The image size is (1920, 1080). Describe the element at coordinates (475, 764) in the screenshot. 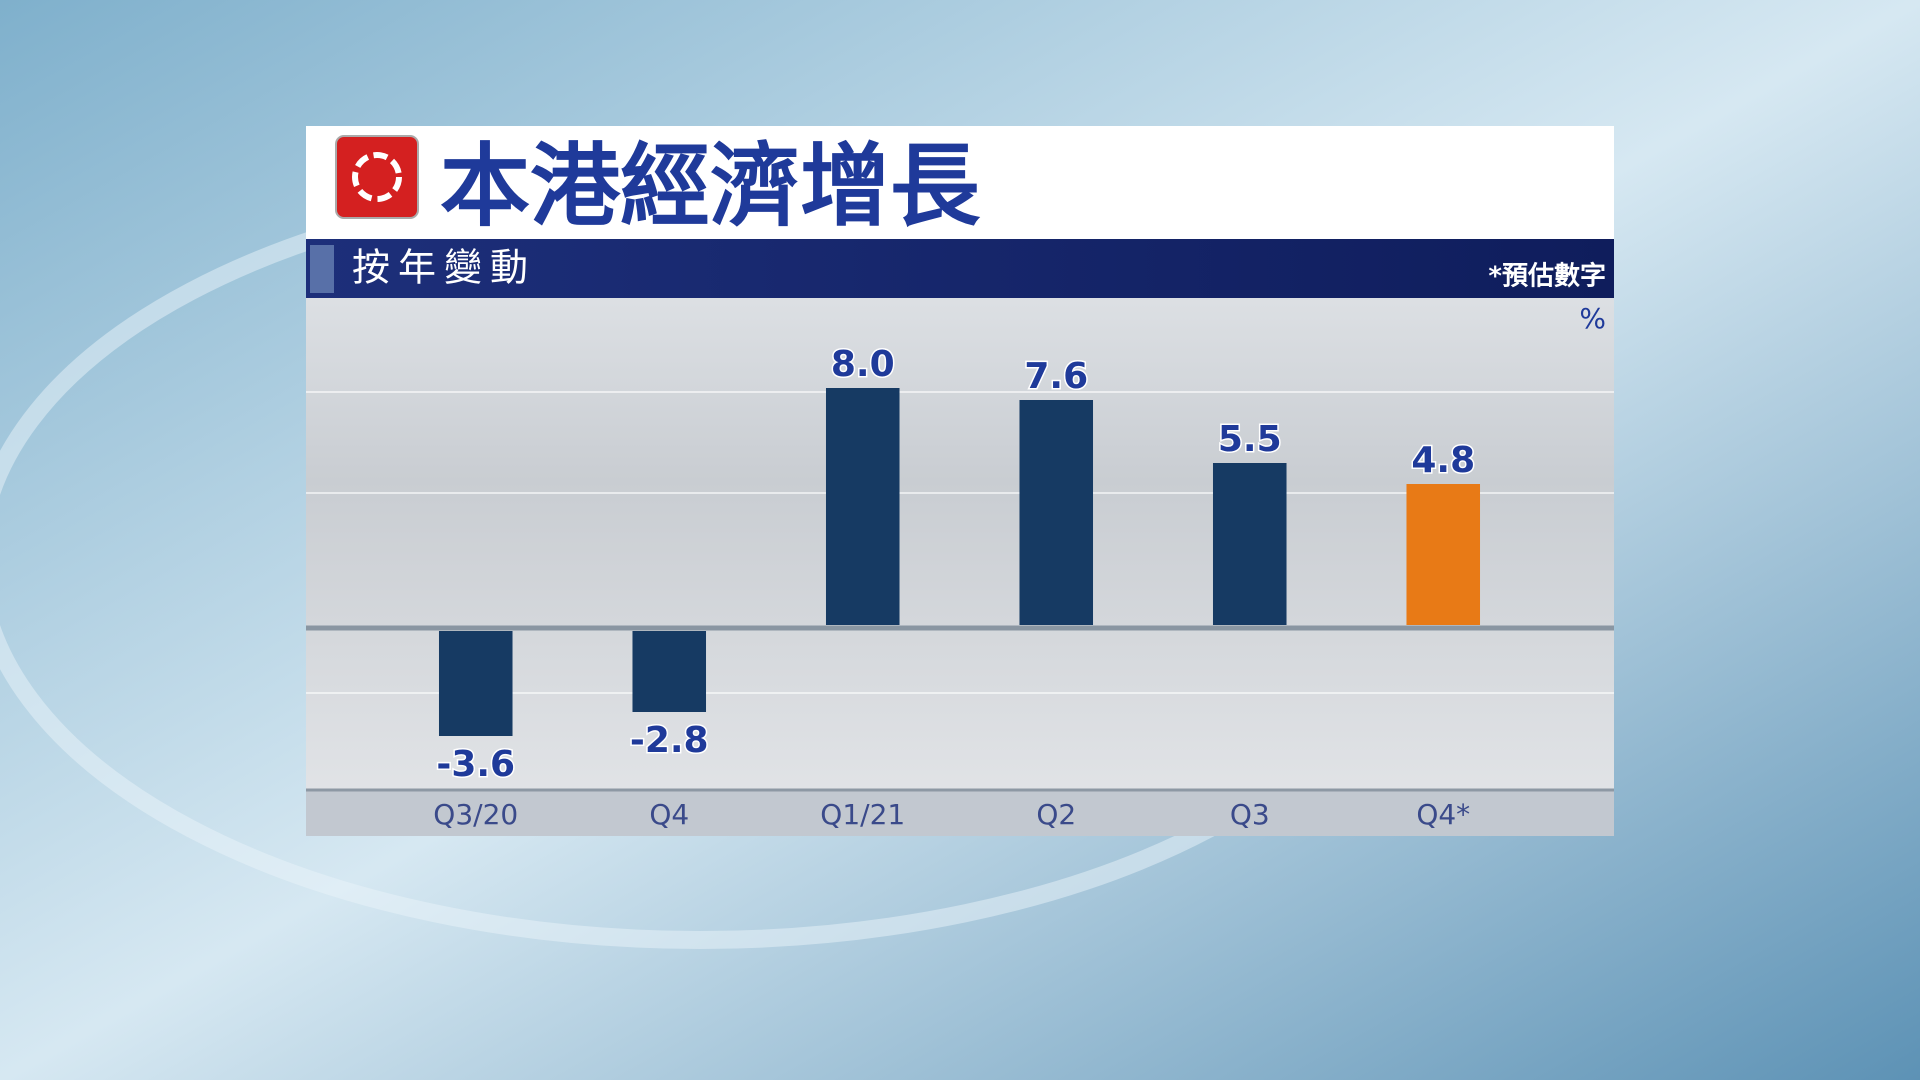

I see `value-label: -3.6` at that location.